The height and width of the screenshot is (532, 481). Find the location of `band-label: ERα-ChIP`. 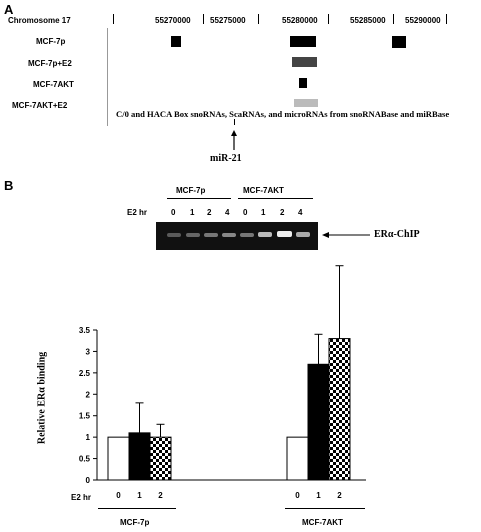

band-label: ERα-ChIP is located at coordinates (397, 234).